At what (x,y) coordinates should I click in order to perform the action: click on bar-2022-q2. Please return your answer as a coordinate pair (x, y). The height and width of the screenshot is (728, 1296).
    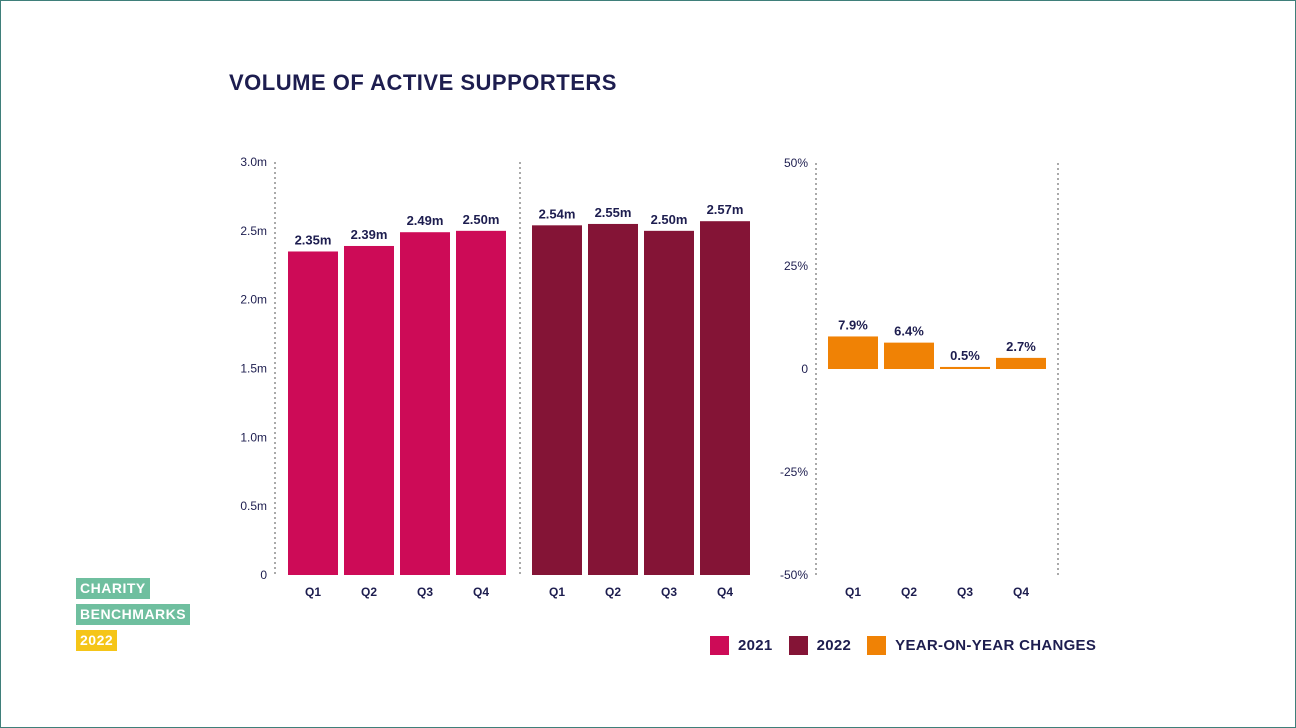
    Looking at the image, I should click on (613, 399).